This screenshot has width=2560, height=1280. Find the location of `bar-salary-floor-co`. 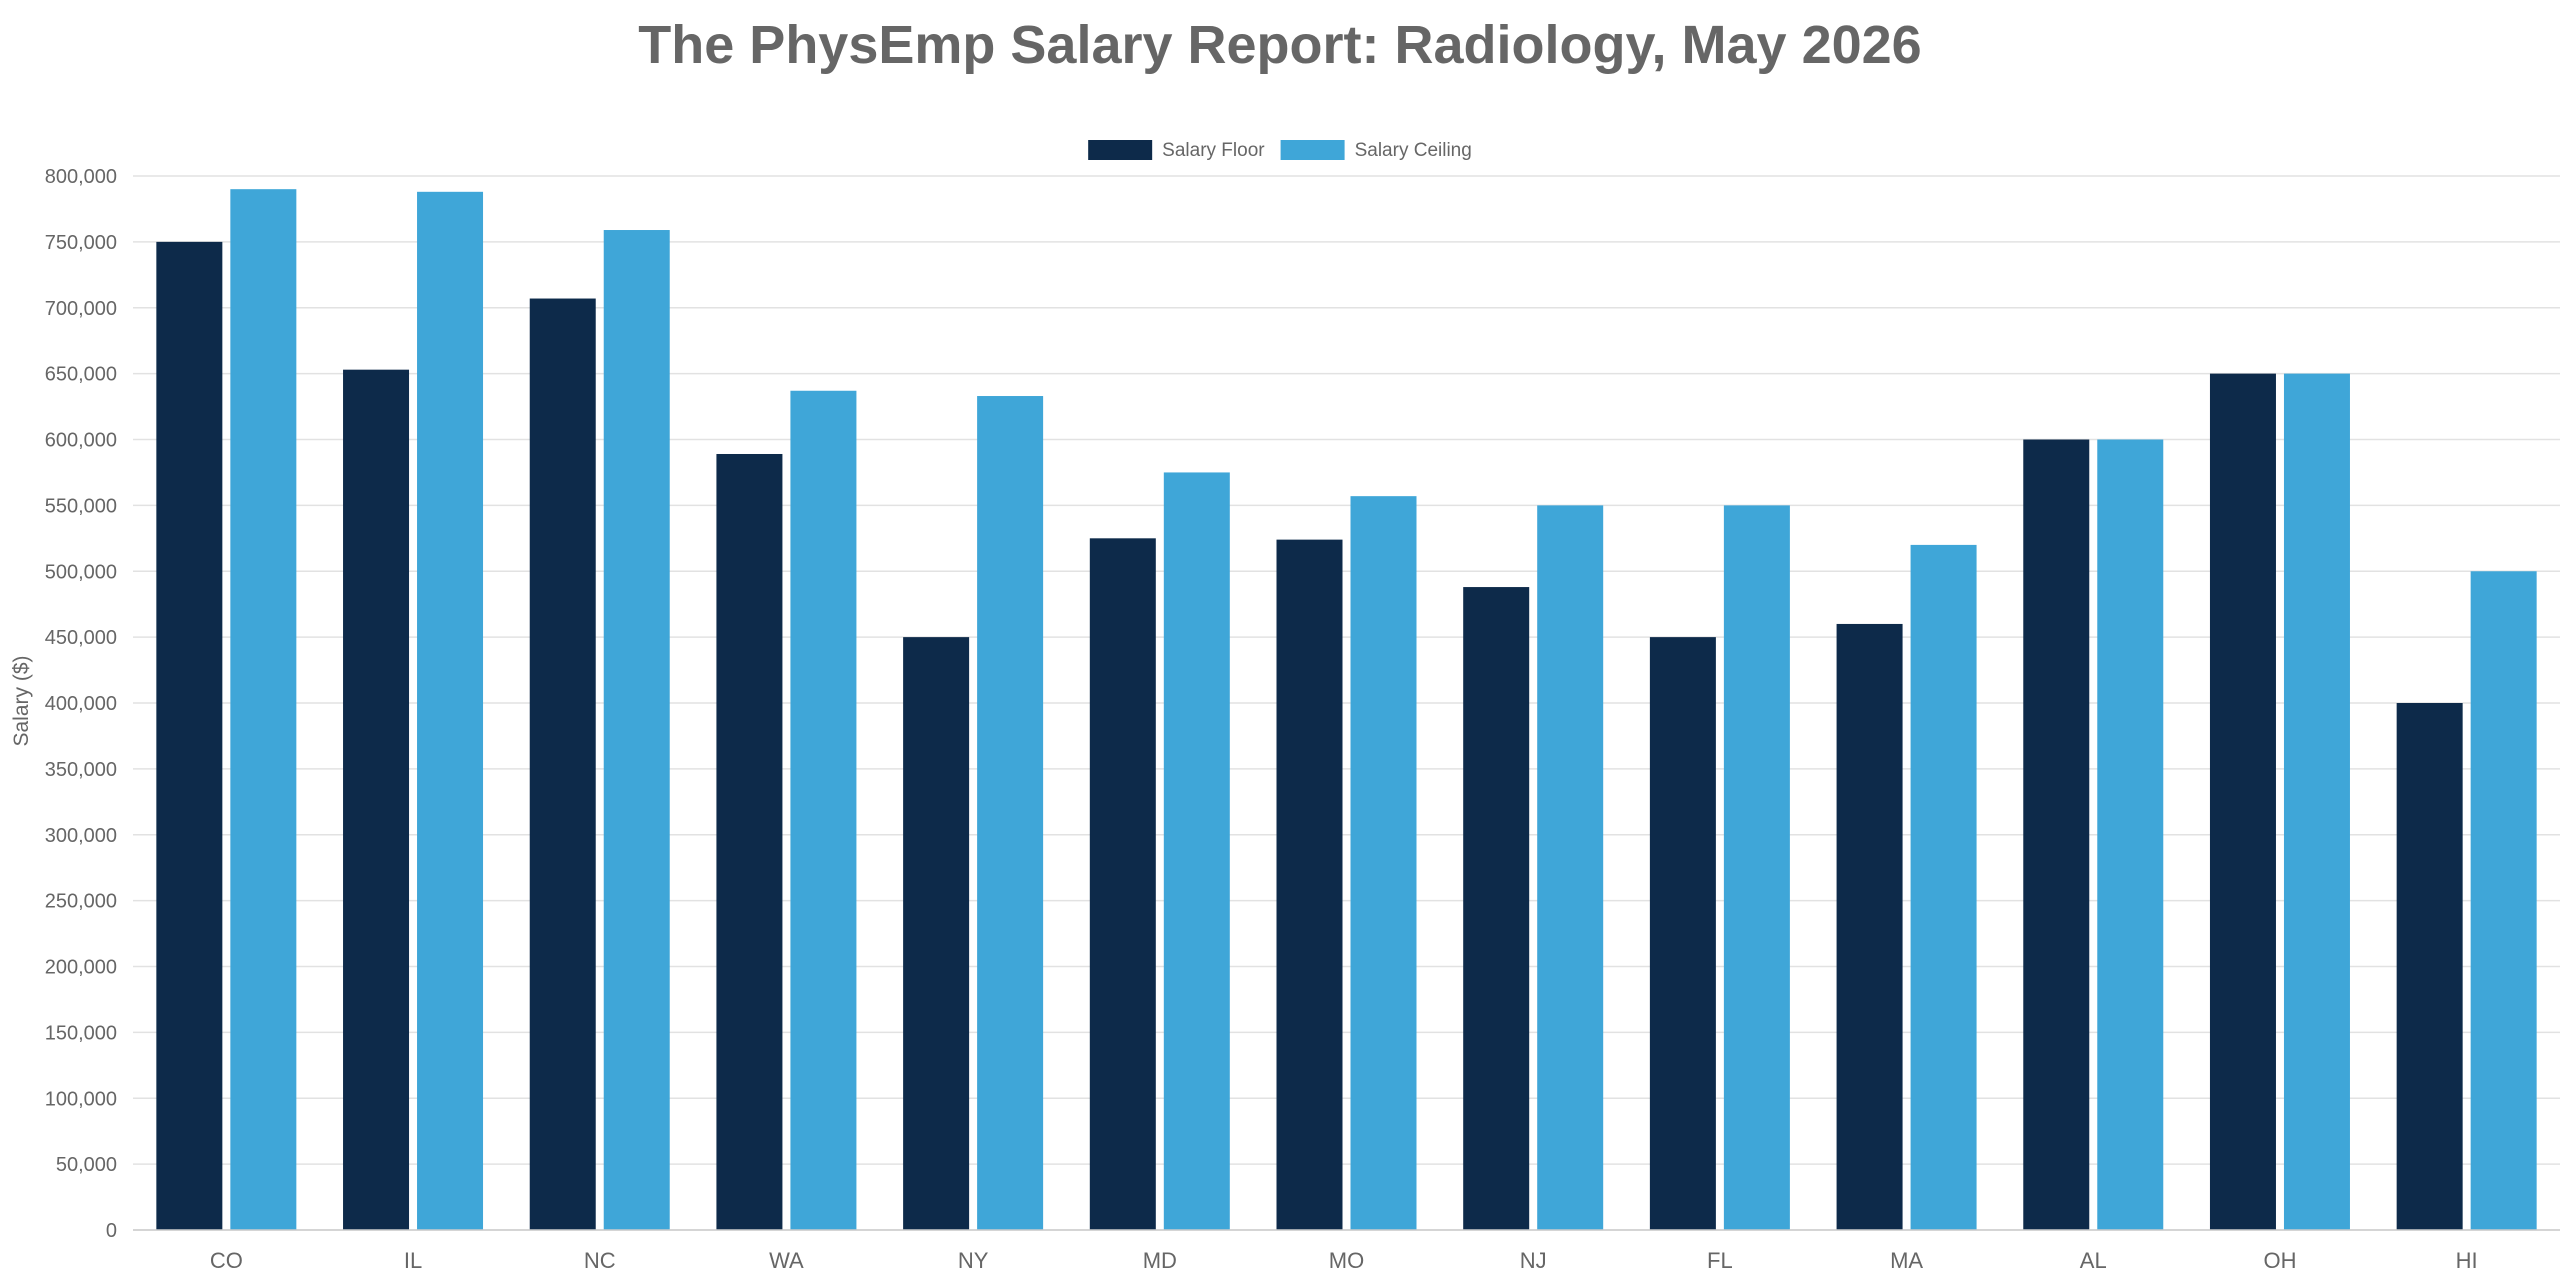

bar-salary-floor-co is located at coordinates (189, 735).